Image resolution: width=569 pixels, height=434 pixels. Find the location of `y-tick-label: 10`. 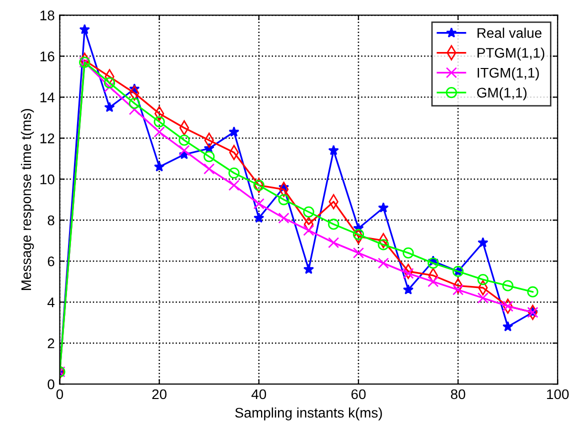

y-tick-label: 10 is located at coordinates (47, 179).